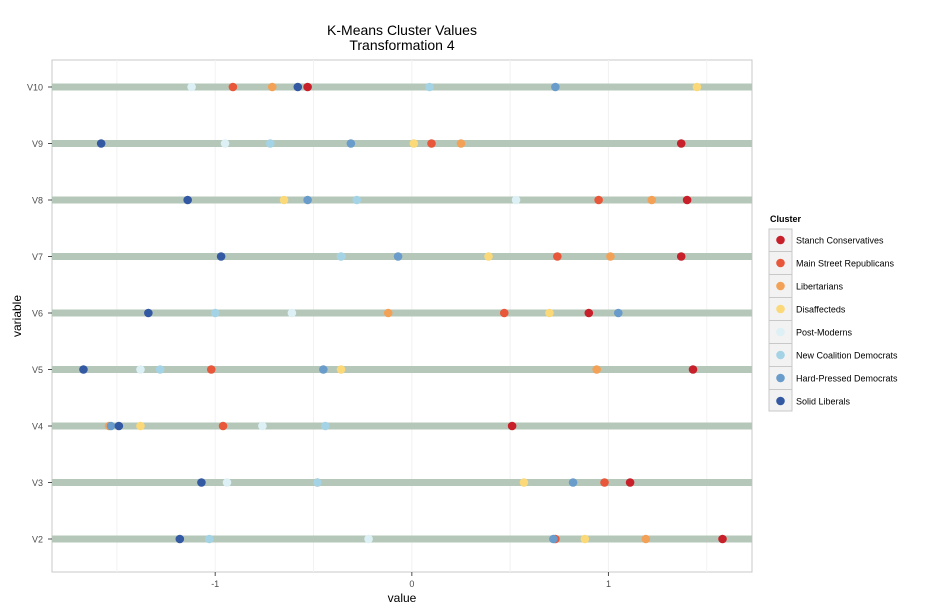 Image resolution: width=940 pixels, height=615 pixels. I want to click on y-tick-label: V6, so click(37, 314).